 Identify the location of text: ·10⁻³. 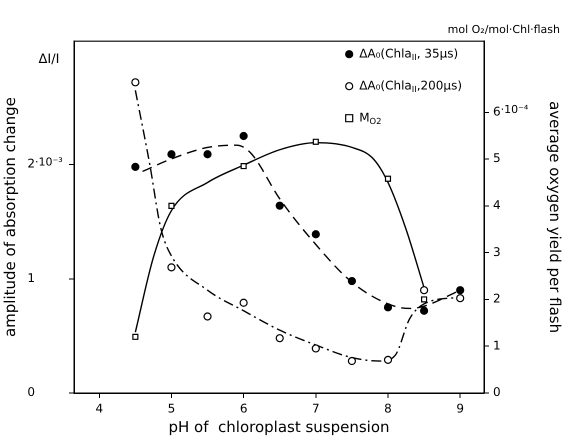
(49, 161).